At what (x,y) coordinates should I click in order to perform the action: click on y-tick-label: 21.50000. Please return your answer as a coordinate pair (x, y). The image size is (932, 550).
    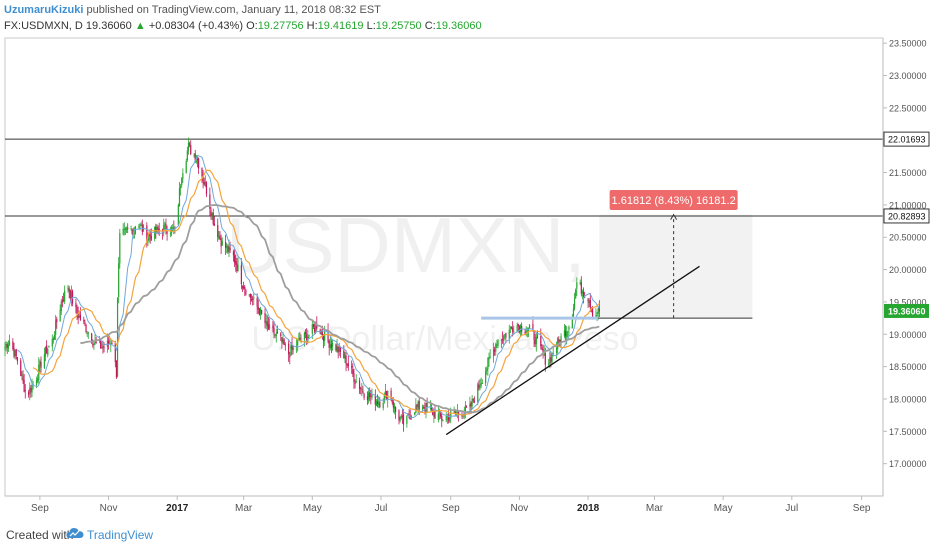
    Looking at the image, I should click on (908, 173).